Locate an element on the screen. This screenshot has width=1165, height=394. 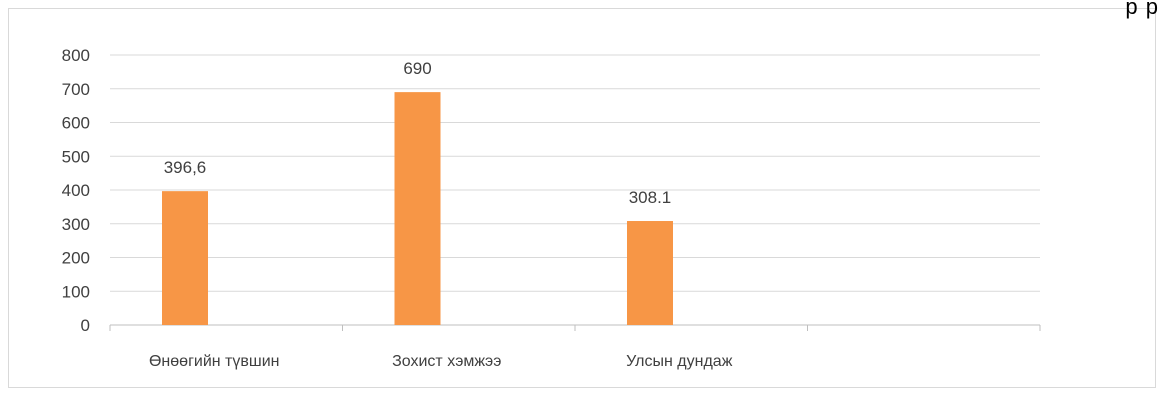
x-axis-category-labels: Өнөөгийн түвшин Зохист хэмжээ Улсын дундаж is located at coordinates (441, 361).